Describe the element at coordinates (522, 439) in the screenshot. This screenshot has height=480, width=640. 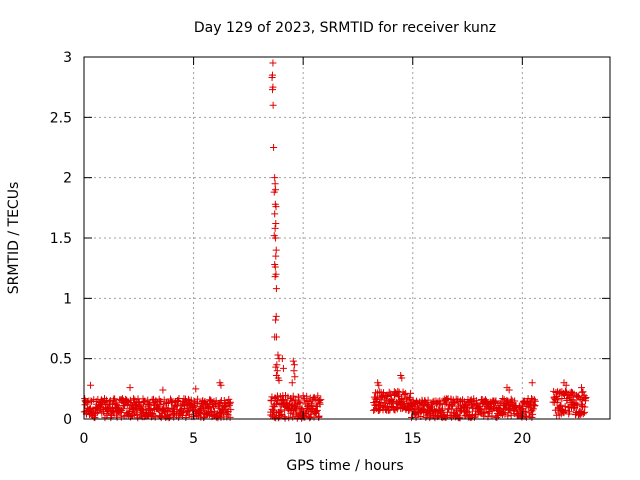
I see `x-tick-label: 20` at that location.